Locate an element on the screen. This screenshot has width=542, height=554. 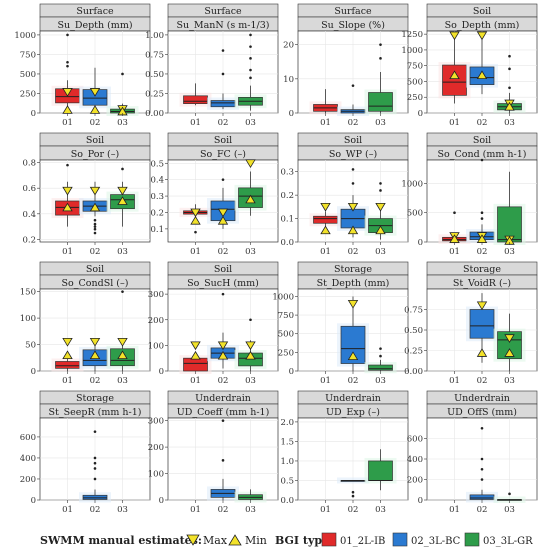
y-tick-label: 1.5 is located at coordinates (287, 442).